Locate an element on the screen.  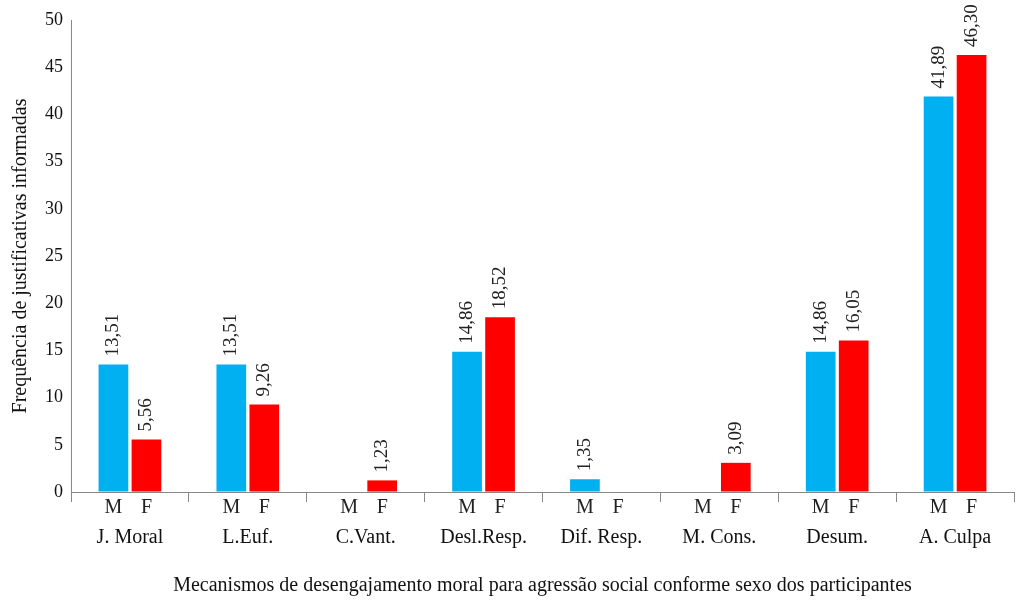
x-axis-title: Mecanismos de desengajamento moral para agressão social conforme sexo dos participantes is located at coordinates (543, 585).